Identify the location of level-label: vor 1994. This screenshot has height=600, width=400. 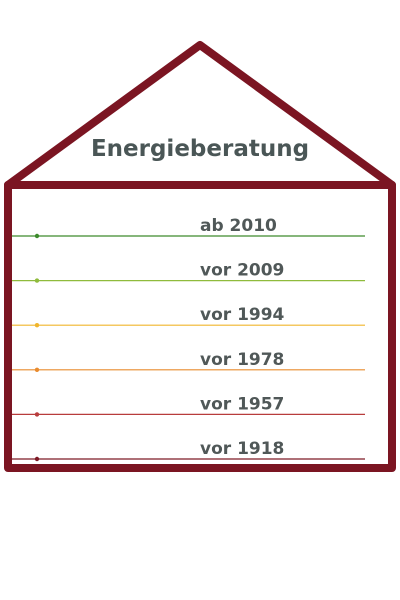
(242, 315).